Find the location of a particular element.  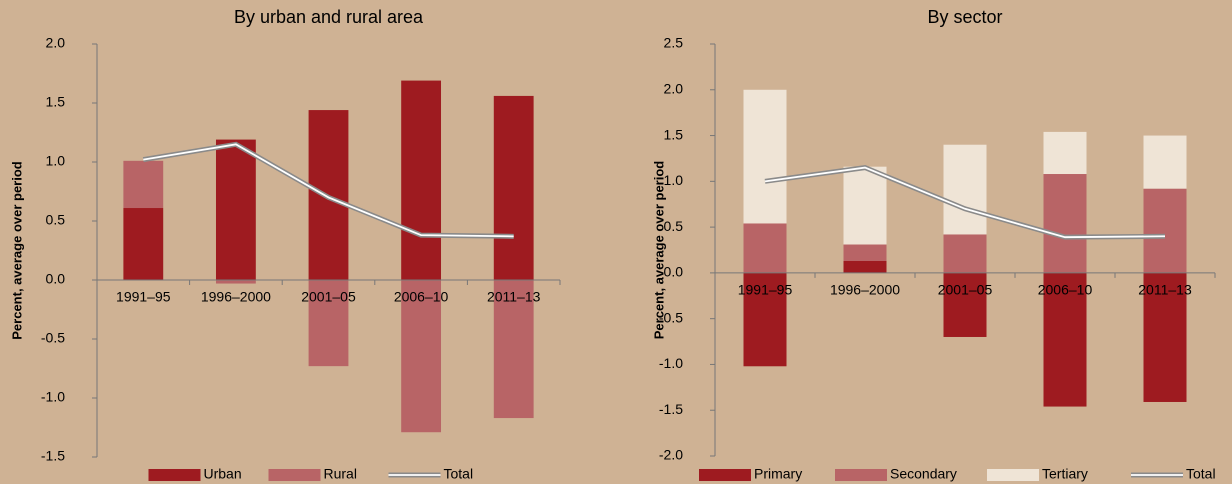

y-tick-label: 2.5 is located at coordinates (674, 43).